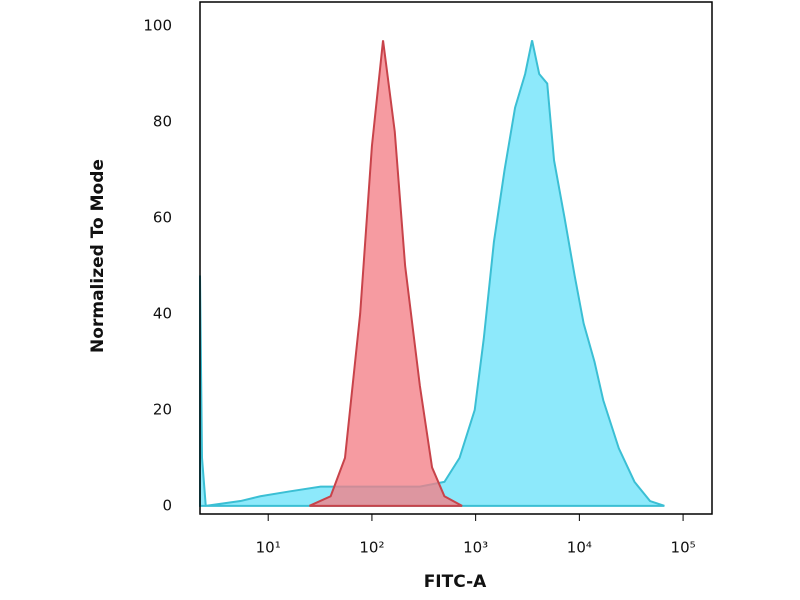 This screenshot has width=800, height=600. What do you see at coordinates (98, 256) in the screenshot?
I see `y-axis-title: Normalized To Mode` at bounding box center [98, 256].